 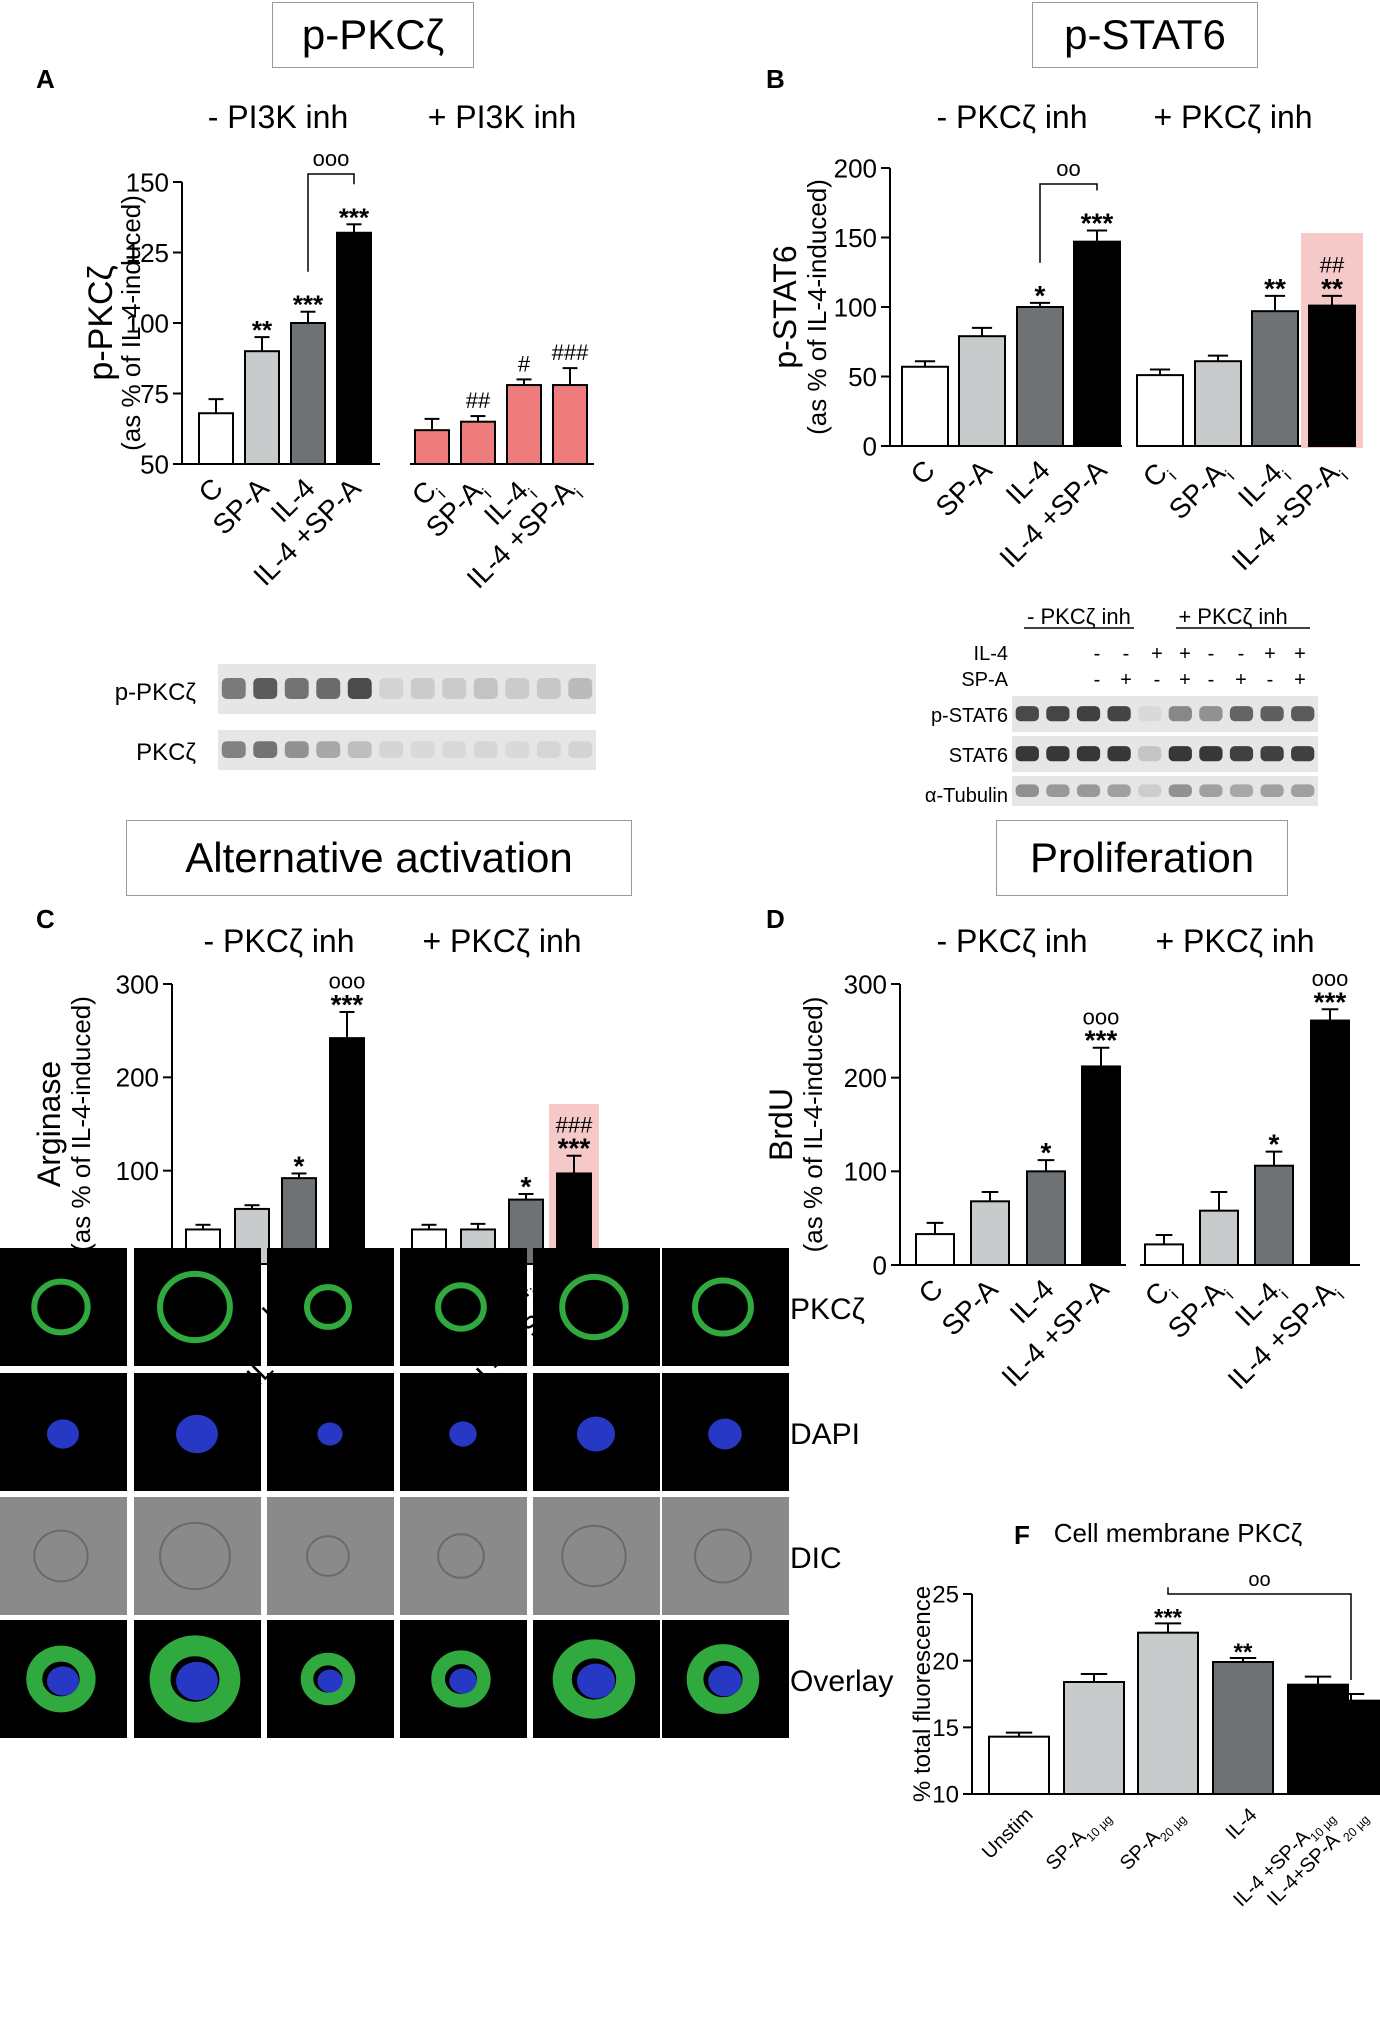 What do you see at coordinates (816, 1558) in the screenshot?
I see `row-label: DIC` at bounding box center [816, 1558].